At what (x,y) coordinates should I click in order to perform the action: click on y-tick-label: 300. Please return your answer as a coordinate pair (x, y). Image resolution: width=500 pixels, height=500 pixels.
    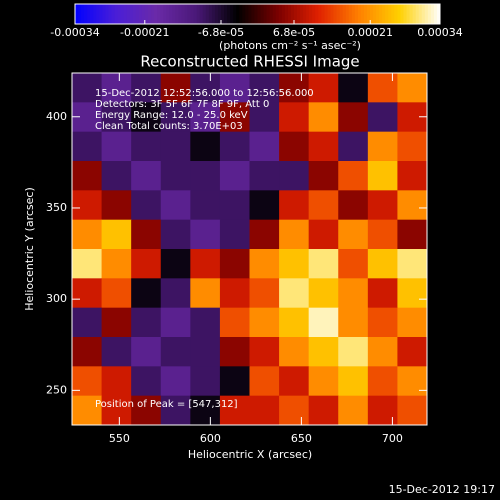
    Looking at the image, I should click on (56, 298).